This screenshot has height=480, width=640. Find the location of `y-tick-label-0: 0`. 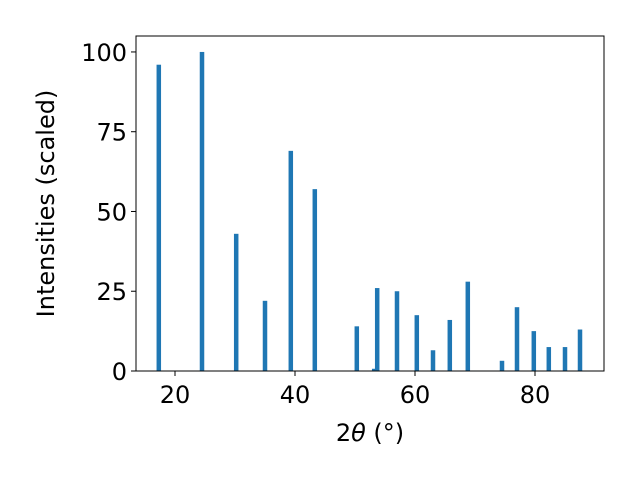

y-tick-label-0: 0 is located at coordinates (119, 372).